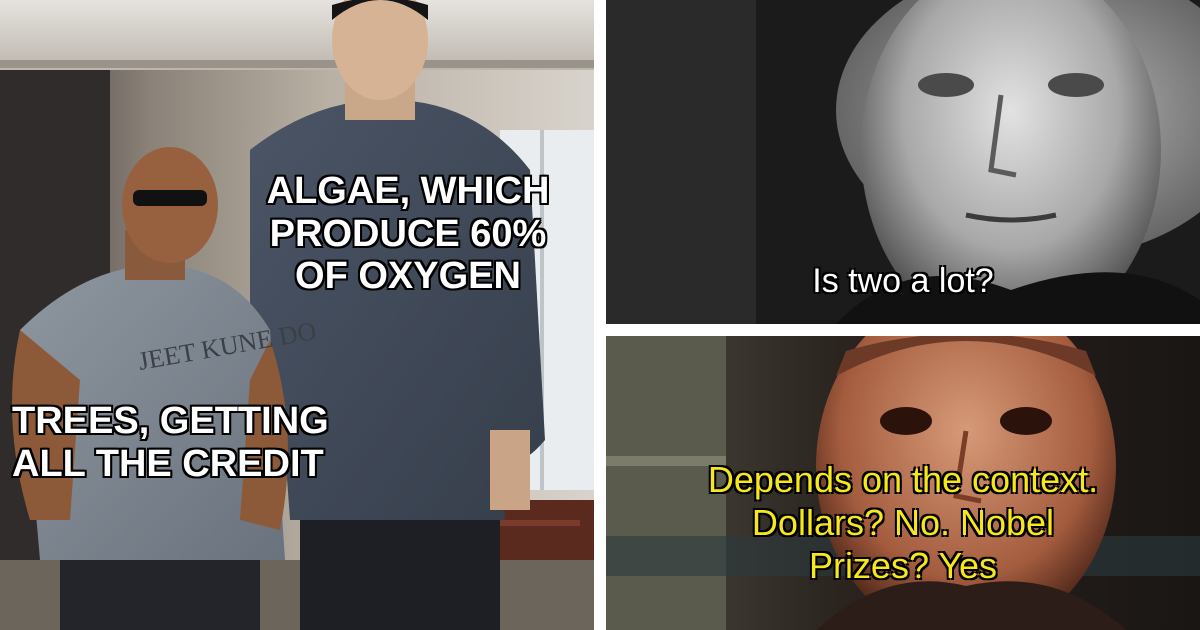  I want to click on is-two-a-lot-caption: Is two a lot?, so click(903, 281).